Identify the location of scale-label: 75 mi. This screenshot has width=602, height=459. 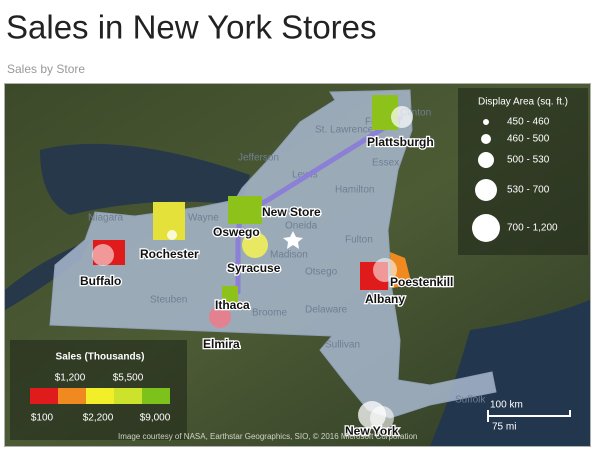
(504, 427).